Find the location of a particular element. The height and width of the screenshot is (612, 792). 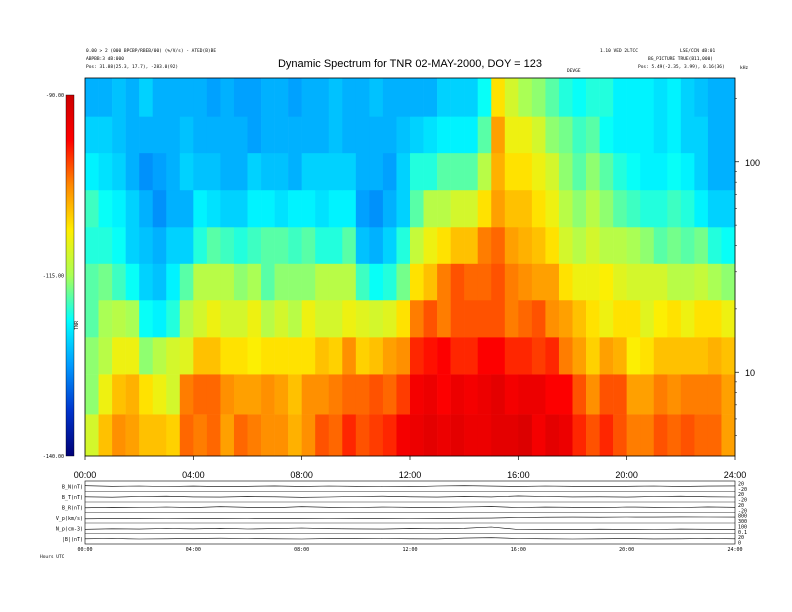

x-tick-label: 08:00 is located at coordinates (301, 475).